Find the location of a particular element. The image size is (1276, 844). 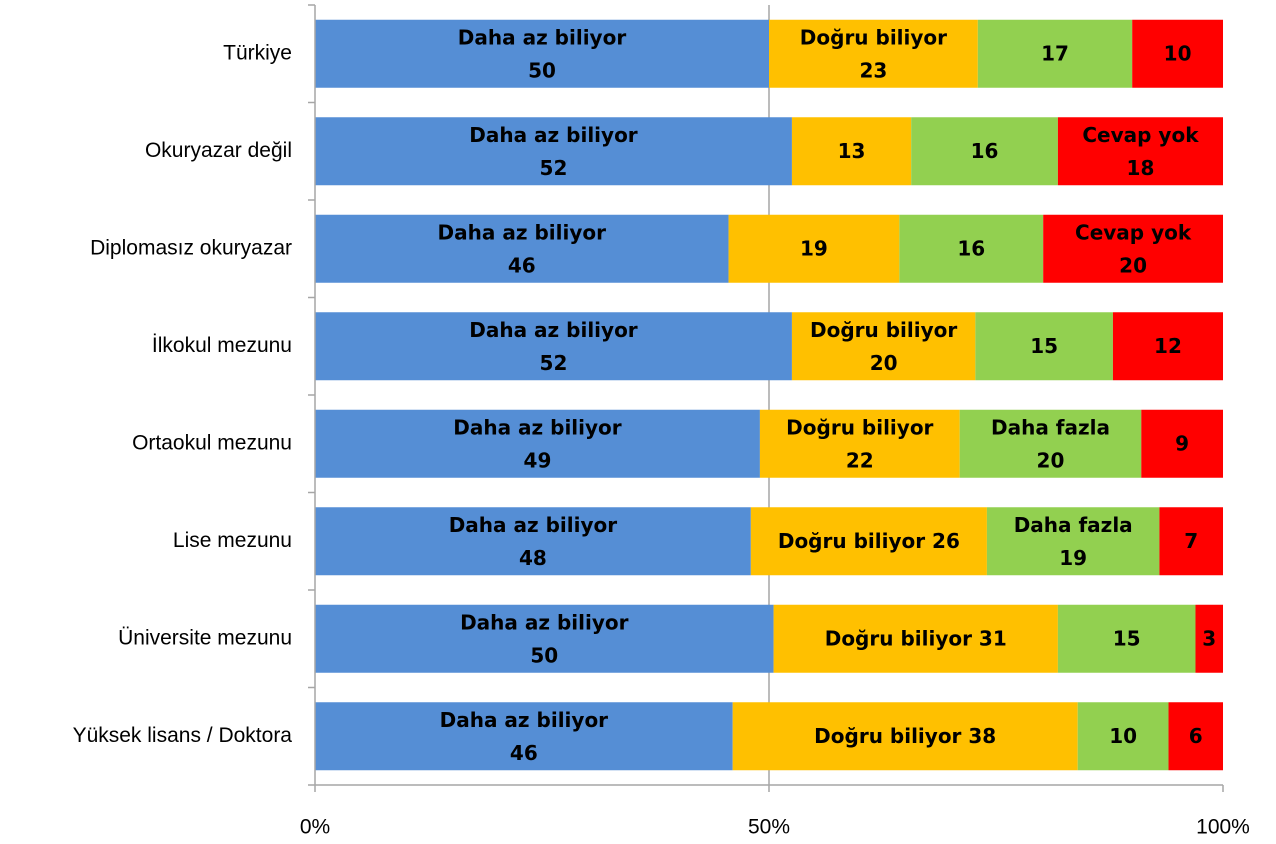

data-label: 17 is located at coordinates (1055, 53).